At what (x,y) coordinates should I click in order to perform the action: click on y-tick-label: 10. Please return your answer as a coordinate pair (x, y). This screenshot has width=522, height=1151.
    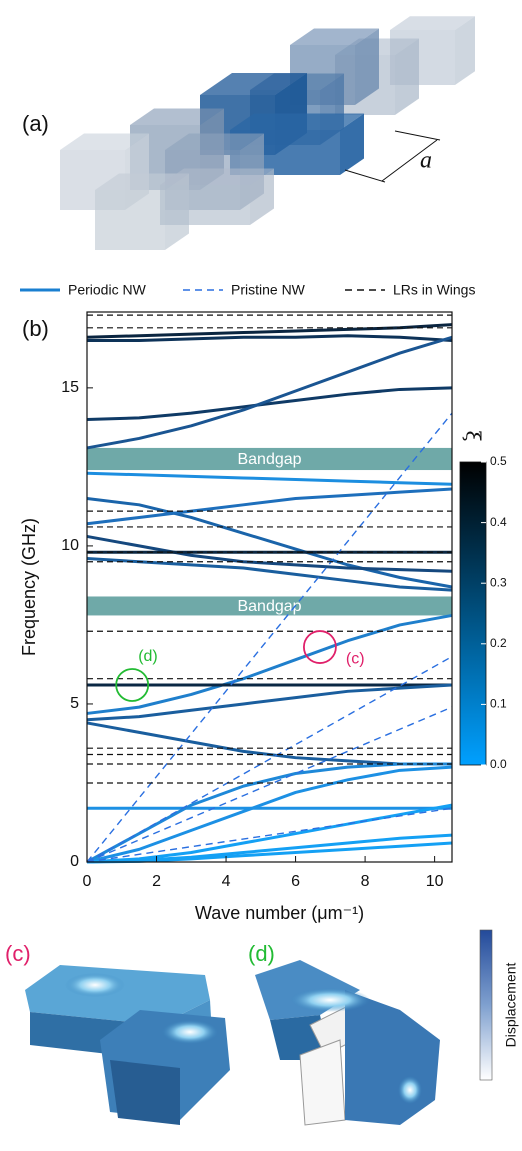
    Looking at the image, I should click on (70, 545).